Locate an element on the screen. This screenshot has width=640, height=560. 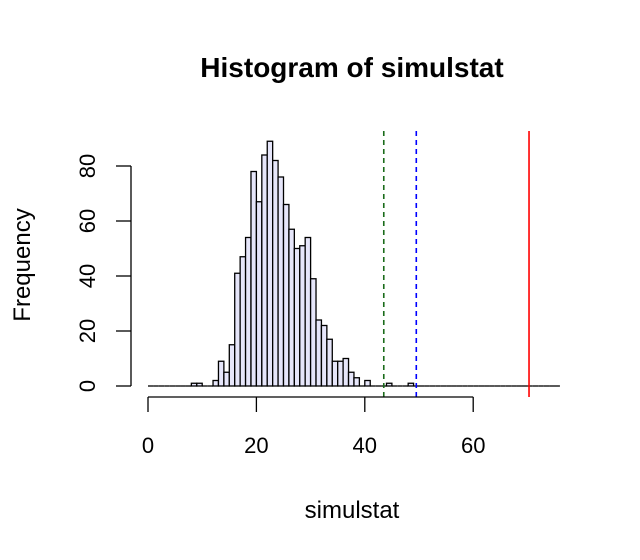
x-axis: 0 20 40 60 is located at coordinates (313, 427).